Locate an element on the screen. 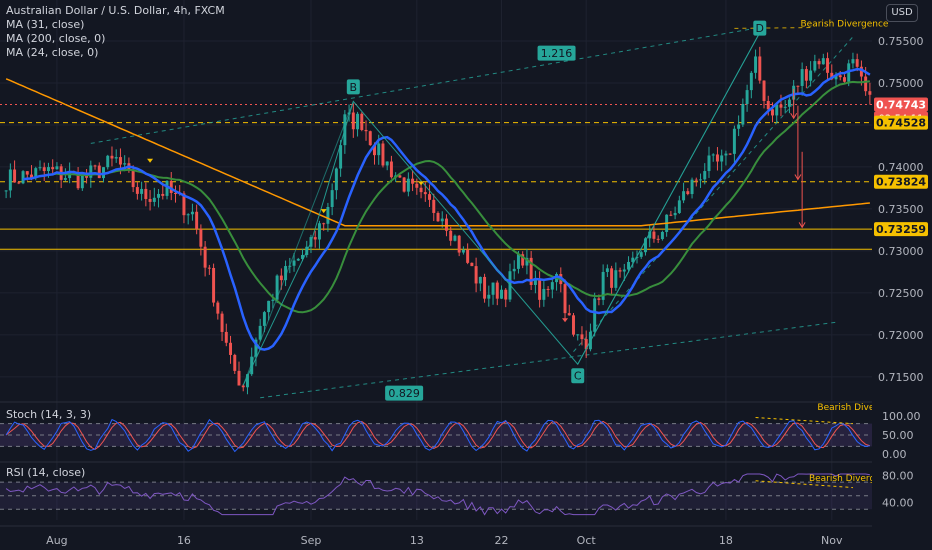 The width and height of the screenshot is (932, 550). stoch-band is located at coordinates (436, 435).